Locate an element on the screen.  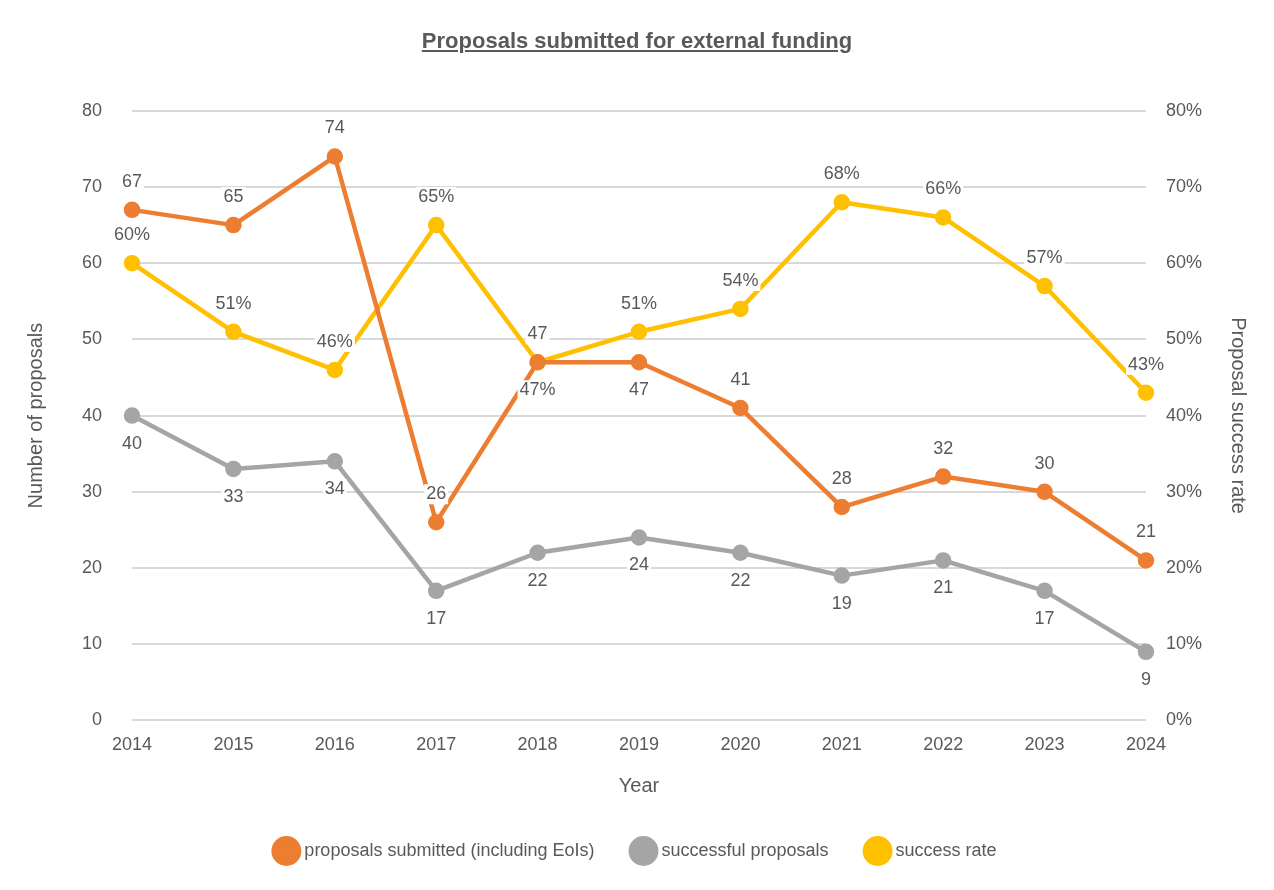
y2-tick-label: 60% is located at coordinates (1183, 262).